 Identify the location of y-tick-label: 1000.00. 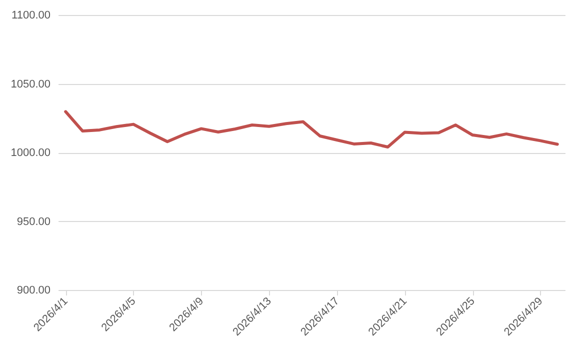
(30, 153).